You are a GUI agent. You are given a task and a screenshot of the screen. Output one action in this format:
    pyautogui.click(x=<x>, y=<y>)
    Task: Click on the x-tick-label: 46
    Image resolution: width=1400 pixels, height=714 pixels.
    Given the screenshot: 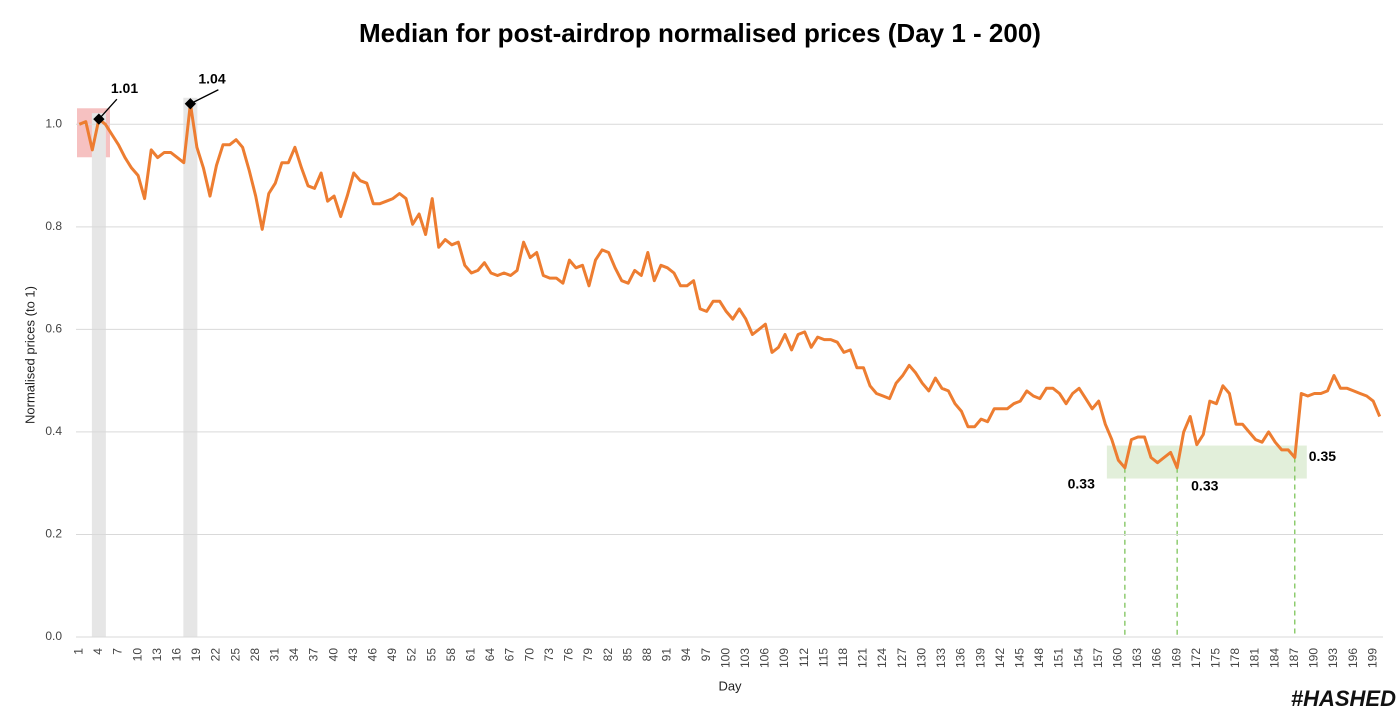 What is the action you would take?
    pyautogui.click(x=373, y=655)
    